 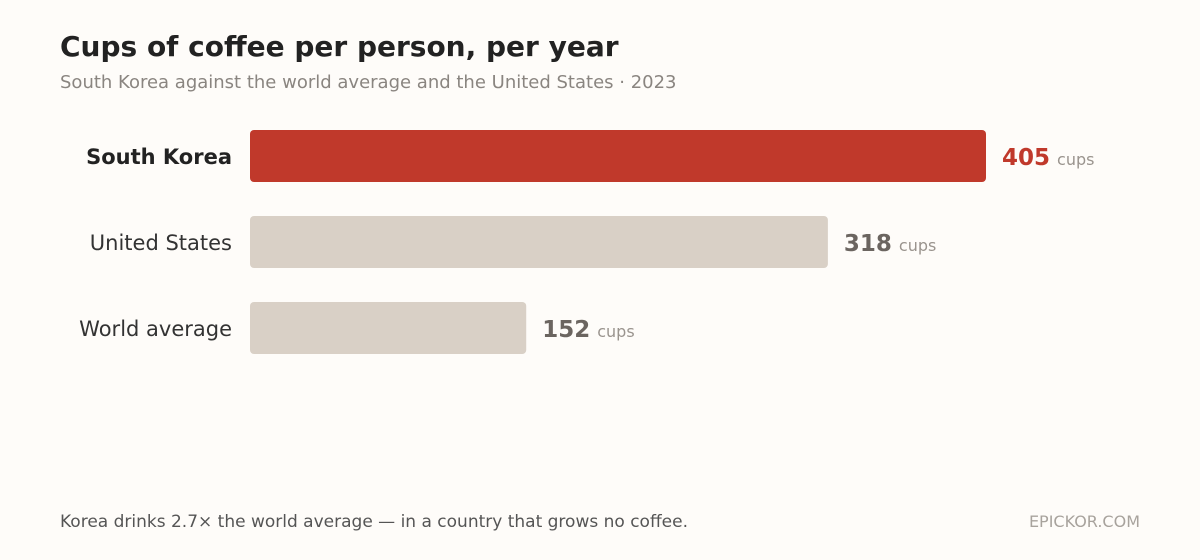 What do you see at coordinates (1084, 521) in the screenshot?
I see `brand-label: EPICKOR.COM` at bounding box center [1084, 521].